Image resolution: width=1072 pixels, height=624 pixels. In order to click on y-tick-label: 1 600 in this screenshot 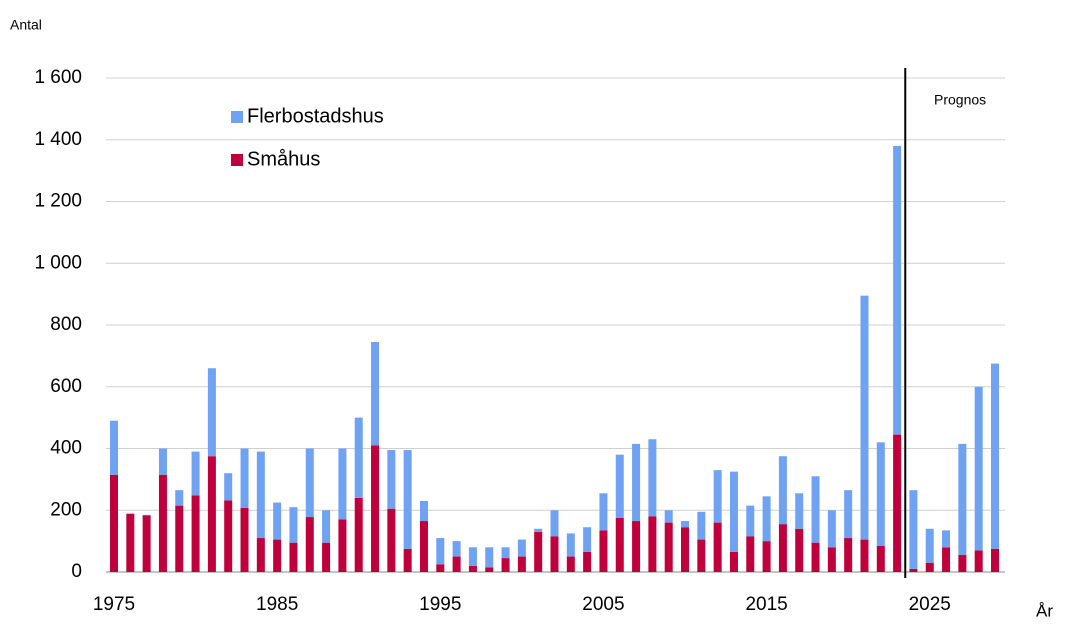, I will do `click(58, 77)`.